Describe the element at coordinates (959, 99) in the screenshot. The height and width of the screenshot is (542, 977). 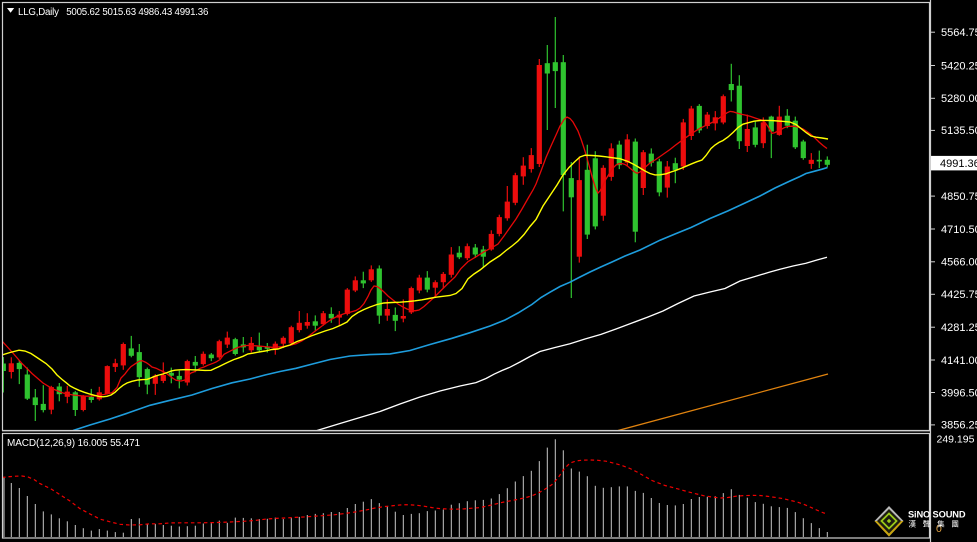
I see `svg-text: 5280.00` at that location.